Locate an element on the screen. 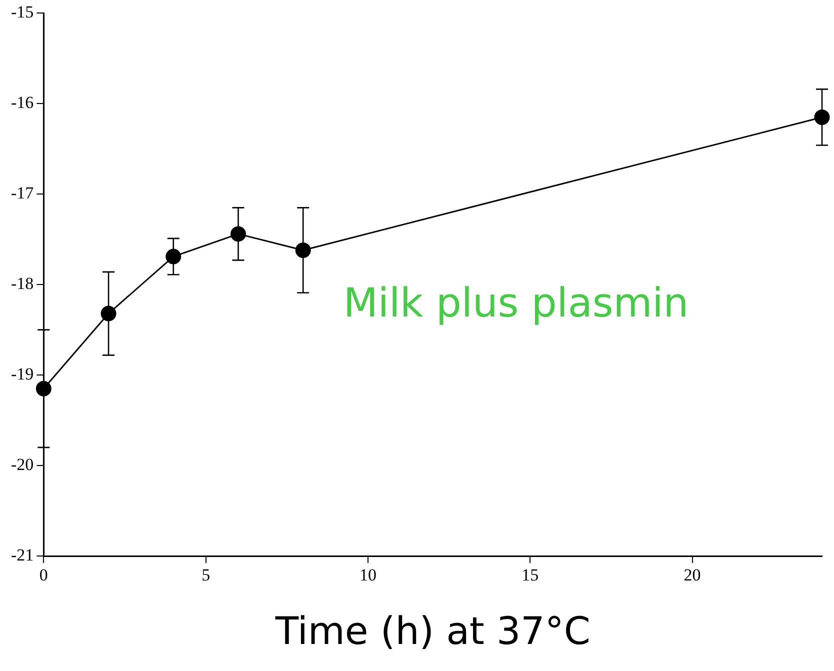 This screenshot has height=671, width=834. x-tick-label: 15 is located at coordinates (530, 575).